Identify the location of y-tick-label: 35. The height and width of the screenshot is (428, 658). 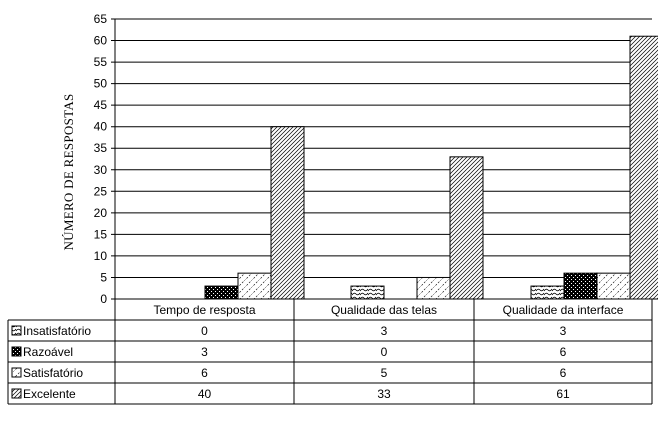
(101, 148).